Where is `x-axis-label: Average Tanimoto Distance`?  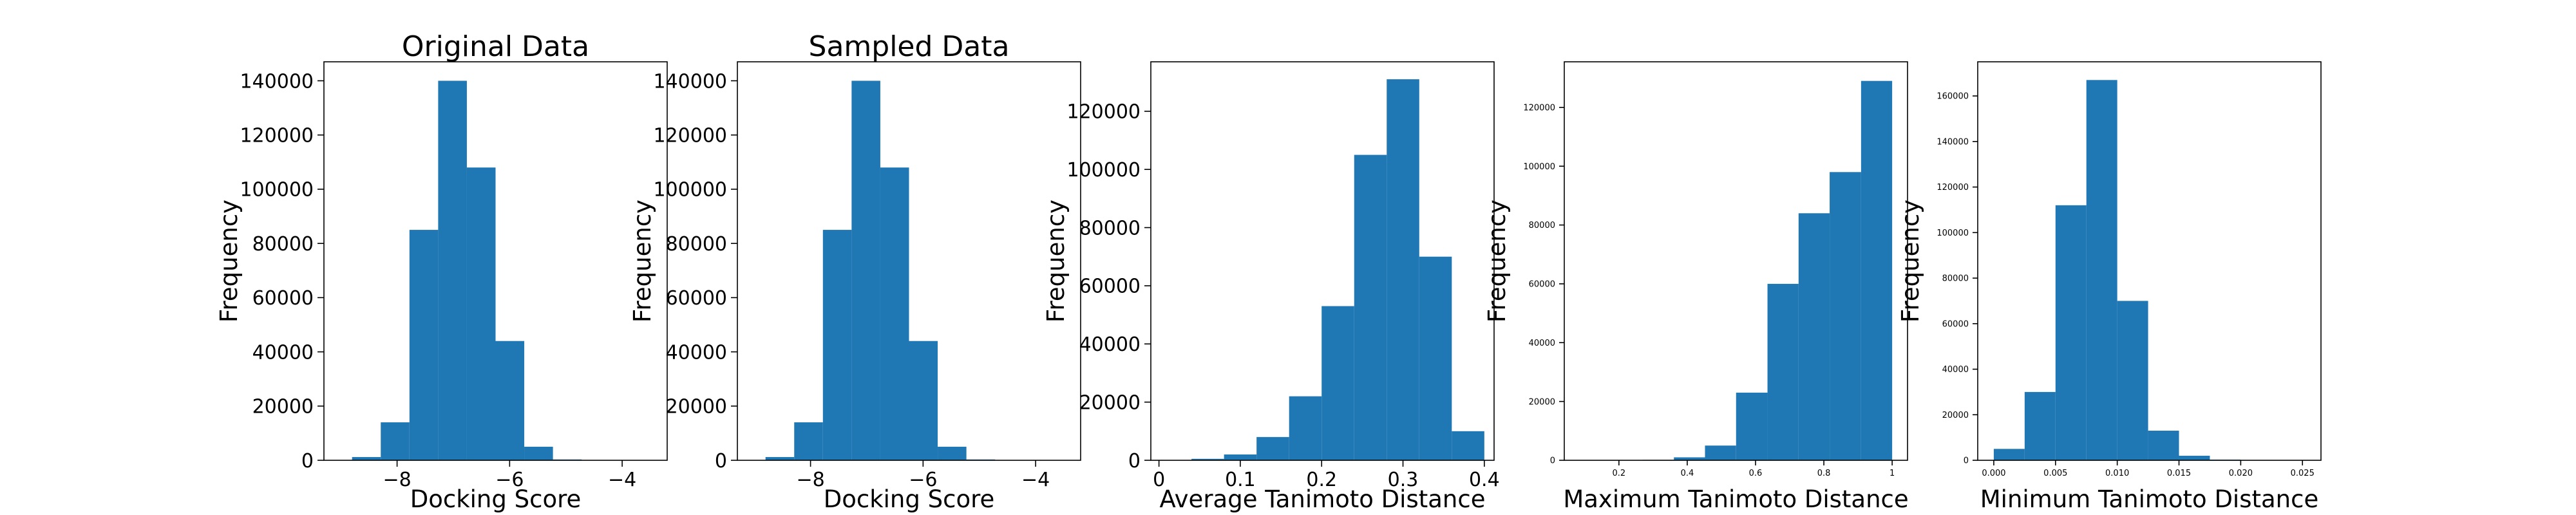 x-axis-label: Average Tanimoto Distance is located at coordinates (1323, 499).